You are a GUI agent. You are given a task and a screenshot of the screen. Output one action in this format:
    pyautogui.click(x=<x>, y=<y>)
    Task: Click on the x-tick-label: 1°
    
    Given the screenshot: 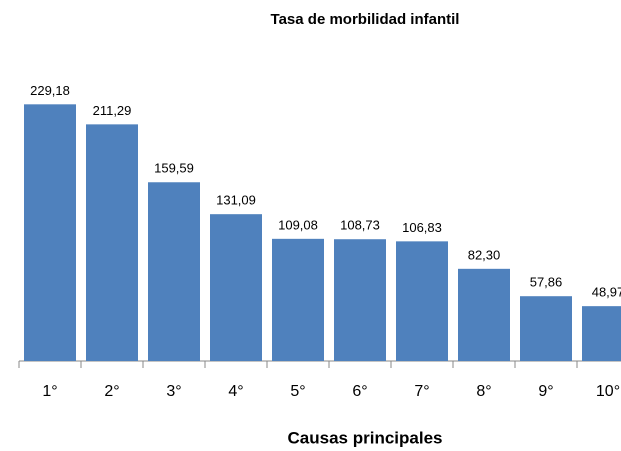 What is the action you would take?
    pyautogui.click(x=49, y=391)
    